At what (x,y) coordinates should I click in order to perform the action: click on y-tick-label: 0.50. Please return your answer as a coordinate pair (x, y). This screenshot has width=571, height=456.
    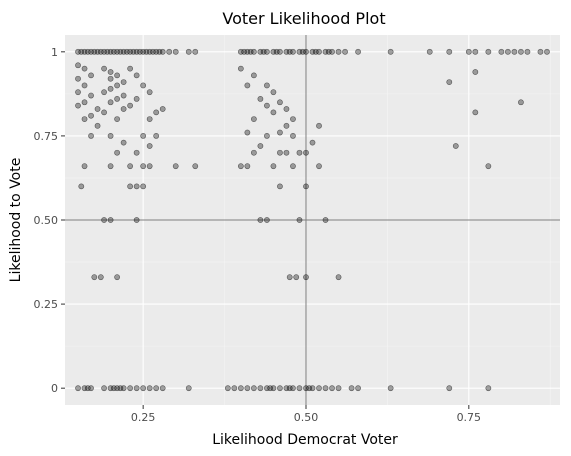
    Looking at the image, I should click on (46, 220).